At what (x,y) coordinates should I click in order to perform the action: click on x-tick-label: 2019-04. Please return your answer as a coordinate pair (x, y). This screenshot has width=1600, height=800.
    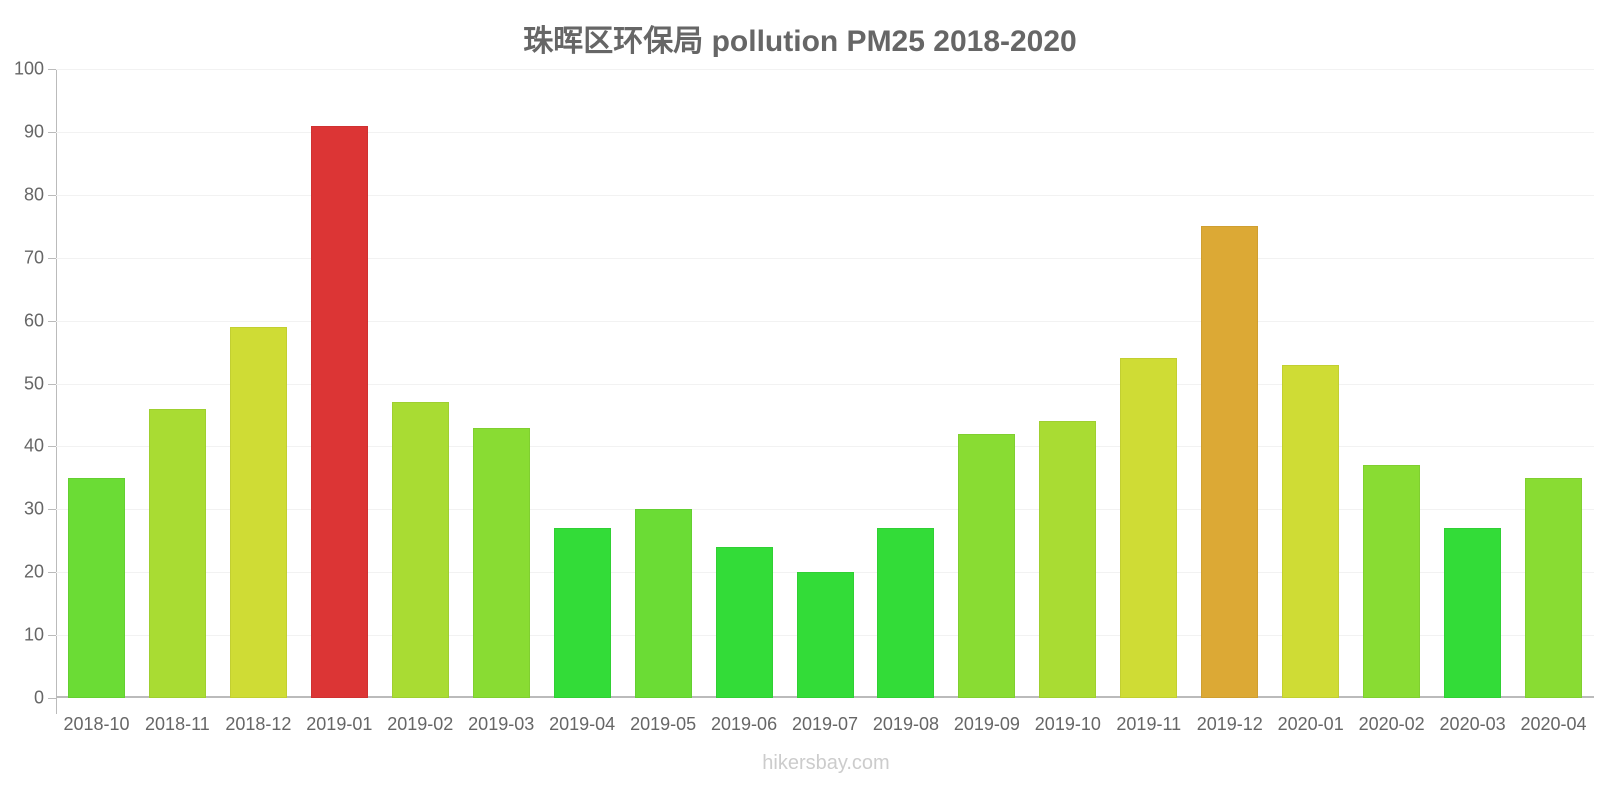
    Looking at the image, I should click on (582, 724).